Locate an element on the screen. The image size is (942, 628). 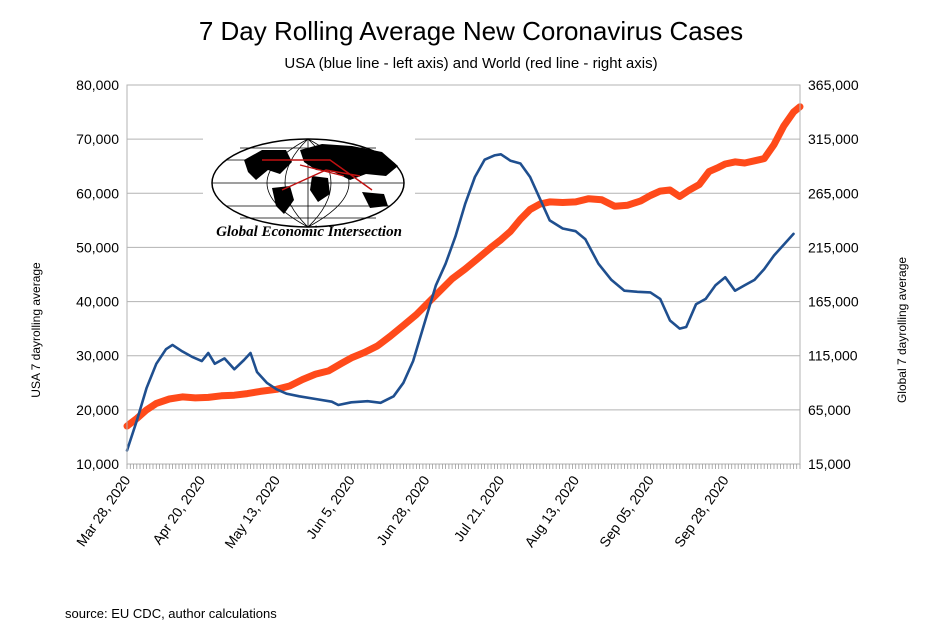
left-axis-label: USA 7 dayrolling average is located at coordinates (36, 330).